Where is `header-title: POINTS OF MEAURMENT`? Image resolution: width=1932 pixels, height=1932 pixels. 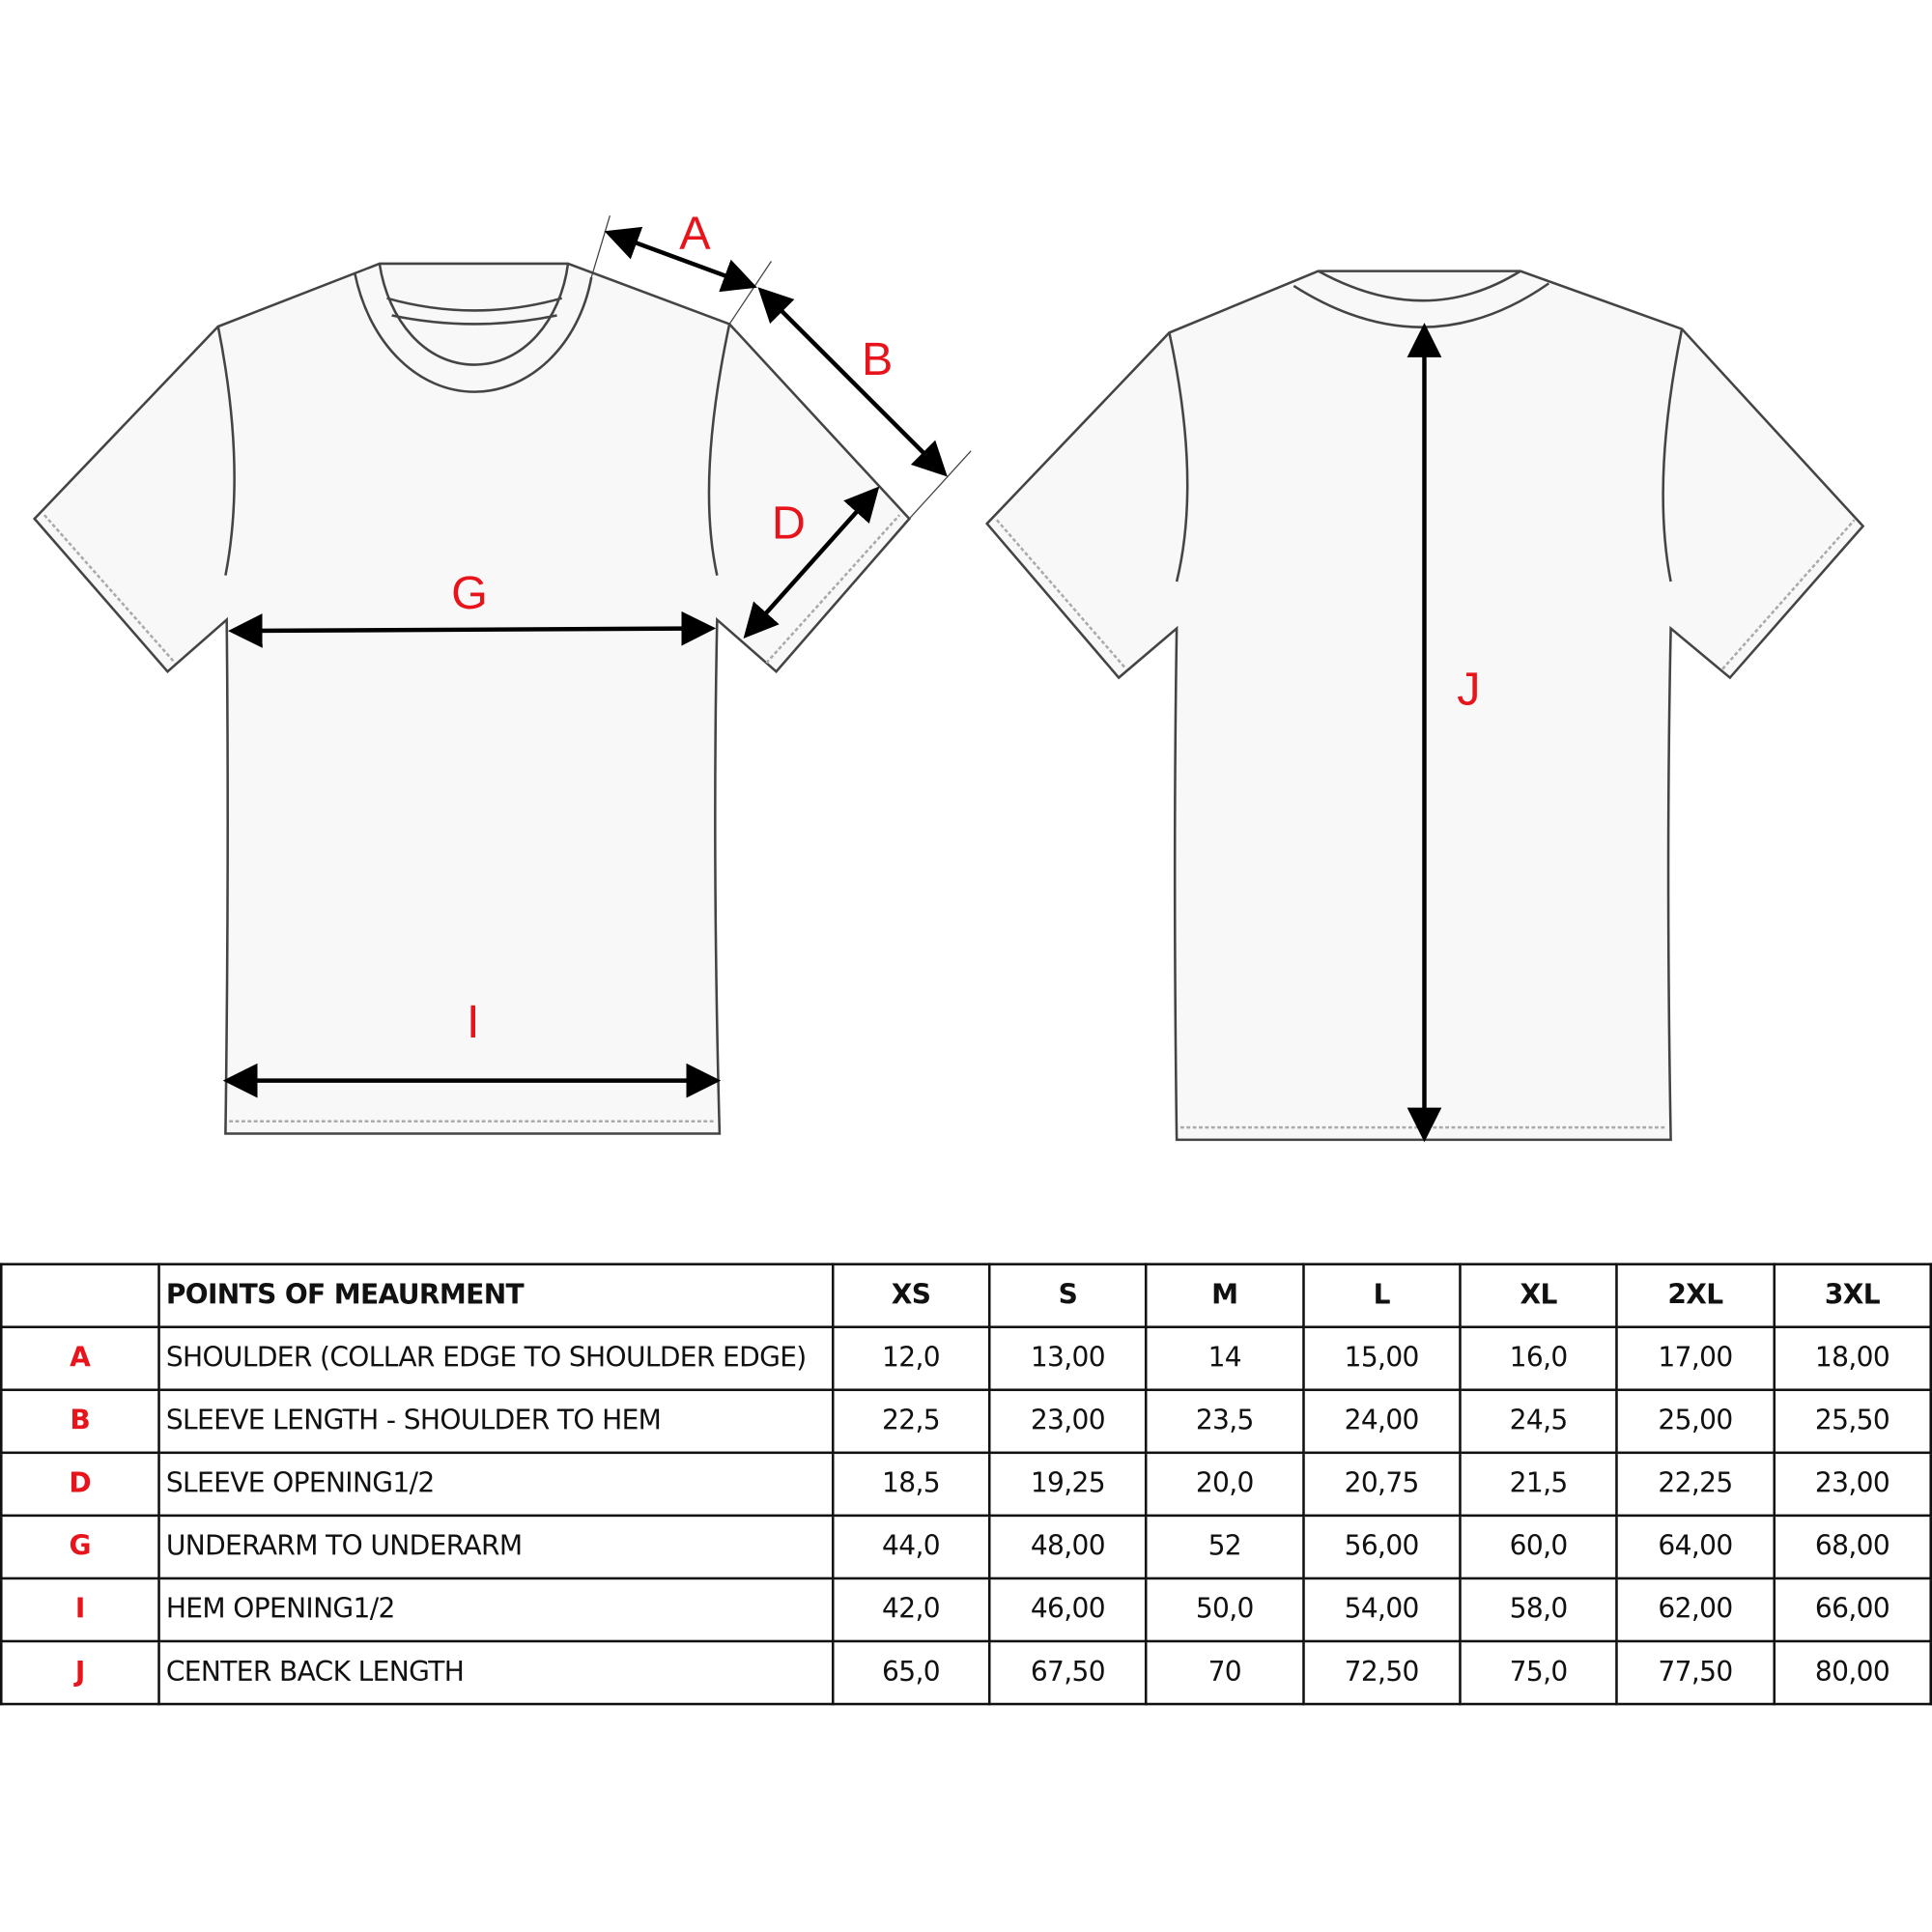 header-title: POINTS OF MEAURMENT is located at coordinates (495, 1295).